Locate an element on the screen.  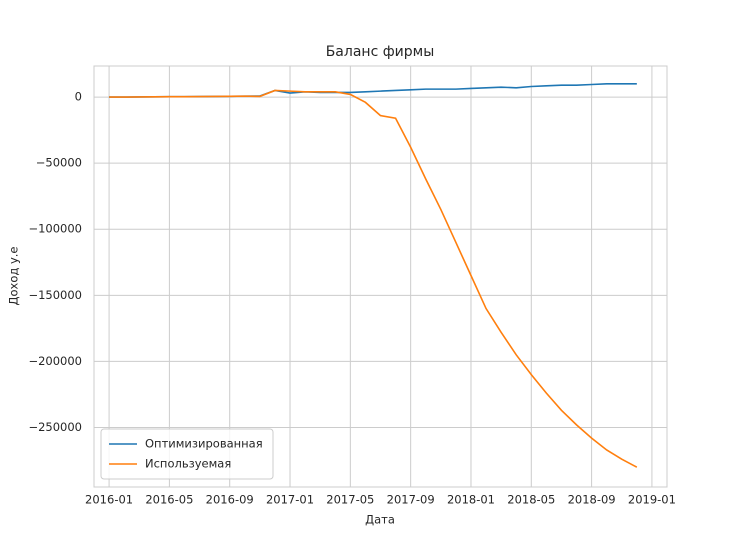
x-tick-label: 2019-01 is located at coordinates (652, 500).